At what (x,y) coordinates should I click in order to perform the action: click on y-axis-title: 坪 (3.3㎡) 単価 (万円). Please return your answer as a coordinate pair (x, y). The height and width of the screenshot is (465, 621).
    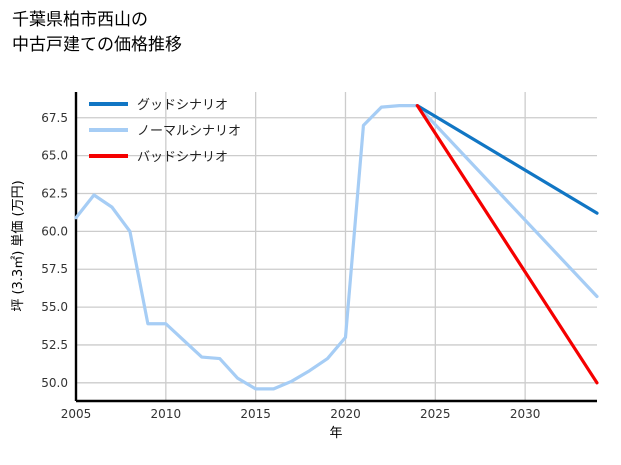
    Looking at the image, I should click on (18, 245).